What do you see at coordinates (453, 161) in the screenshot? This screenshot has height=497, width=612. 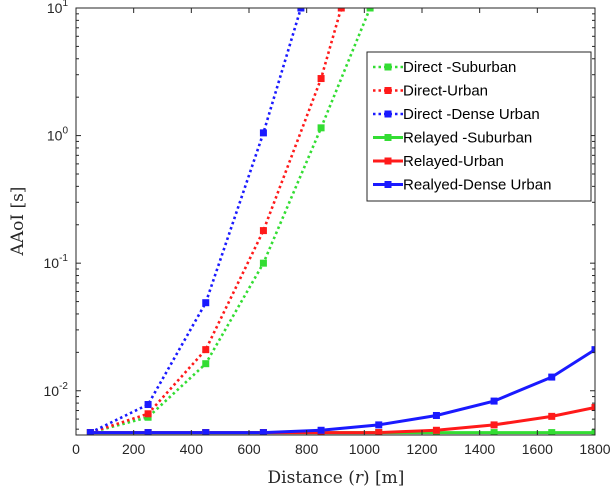 I see `legend-label: Relayed-Urban` at bounding box center [453, 161].